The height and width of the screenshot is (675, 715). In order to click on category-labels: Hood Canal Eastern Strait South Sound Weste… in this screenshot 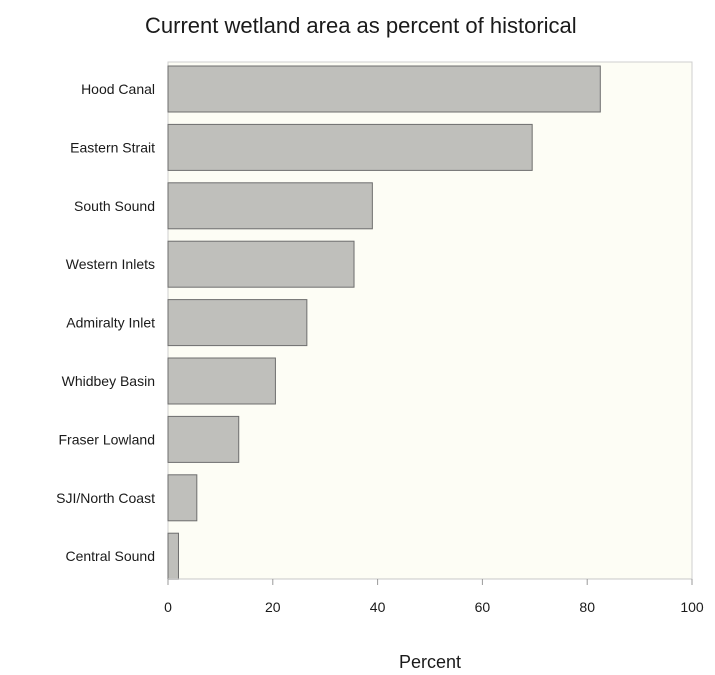, I will do `click(105, 322)`.